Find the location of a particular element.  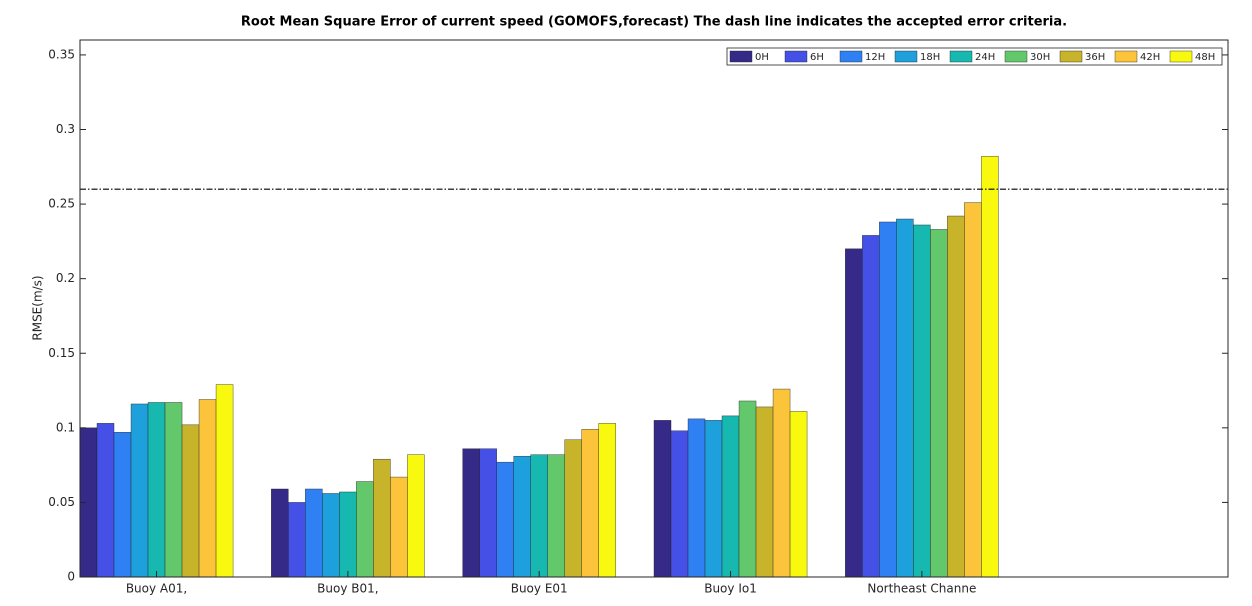

y-tick-label: 0.3 is located at coordinates (65, 129).